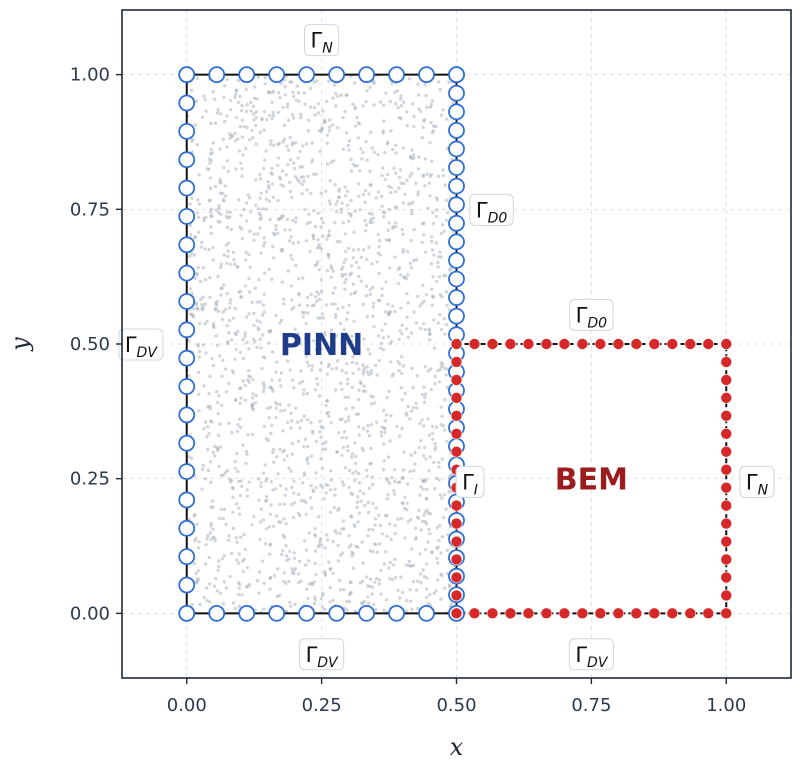 This screenshot has height=771, width=800. I want to click on boundary-label-text: ΓN, so click(757, 484).